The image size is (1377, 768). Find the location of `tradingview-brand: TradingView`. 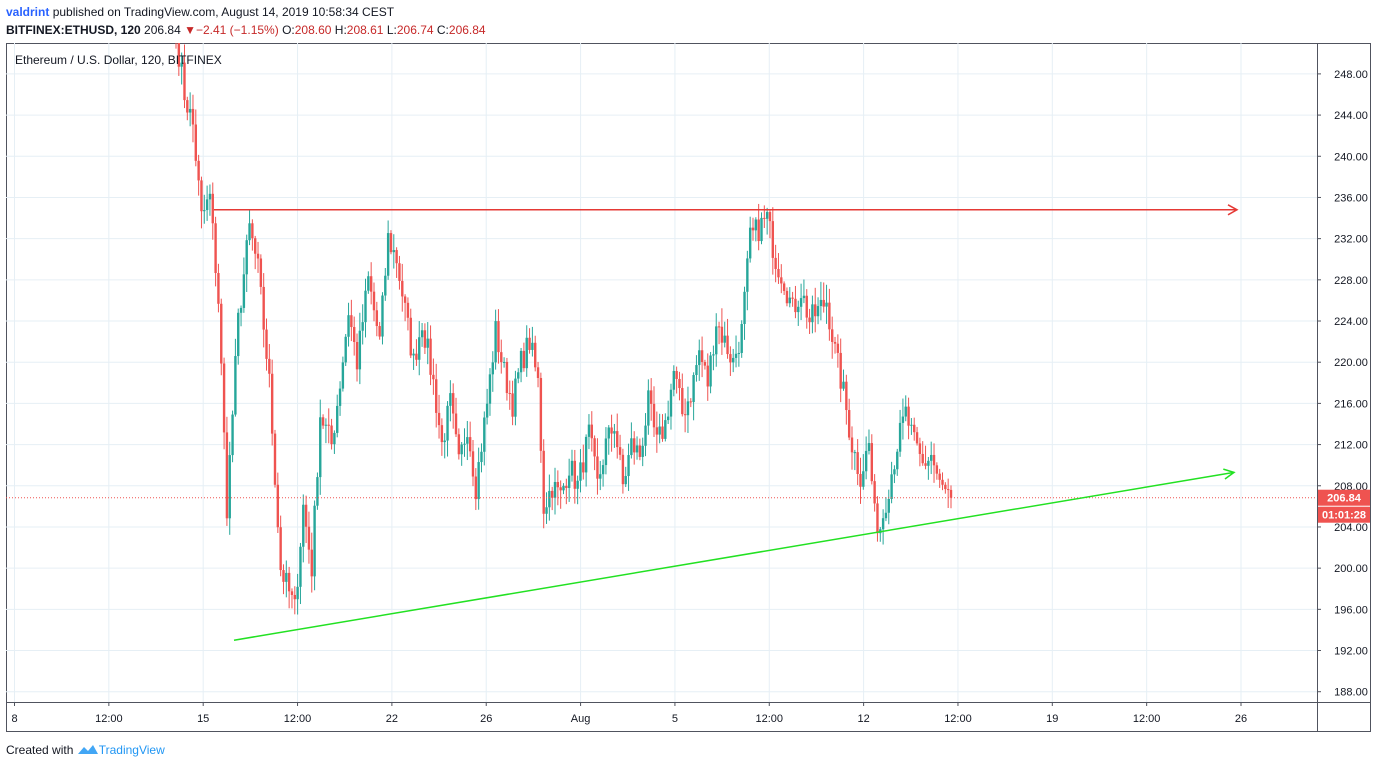

tradingview-brand: TradingView is located at coordinates (131, 750).